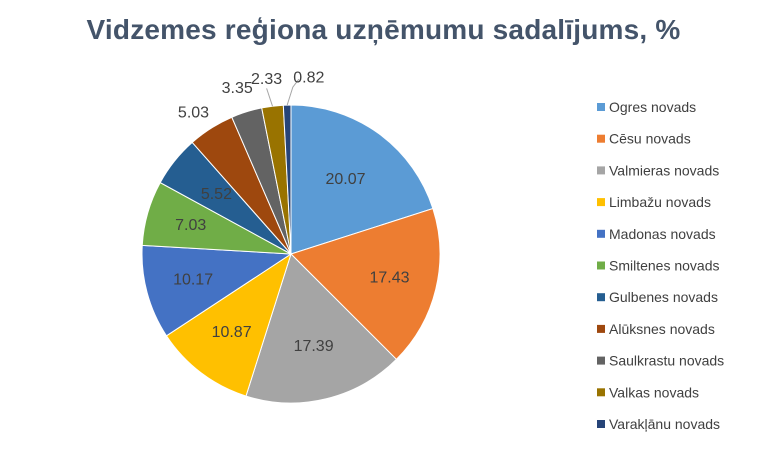  I want to click on chart-title: Vidzemes reģiona uzņēmumu sadalījums, %, so click(383, 29).